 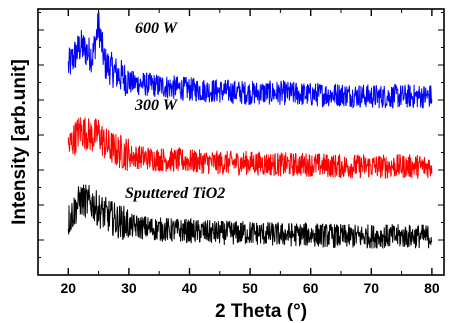 What do you see at coordinates (19, 142) in the screenshot?
I see `y-axis-title: Intensity [arb.unit]` at bounding box center [19, 142].